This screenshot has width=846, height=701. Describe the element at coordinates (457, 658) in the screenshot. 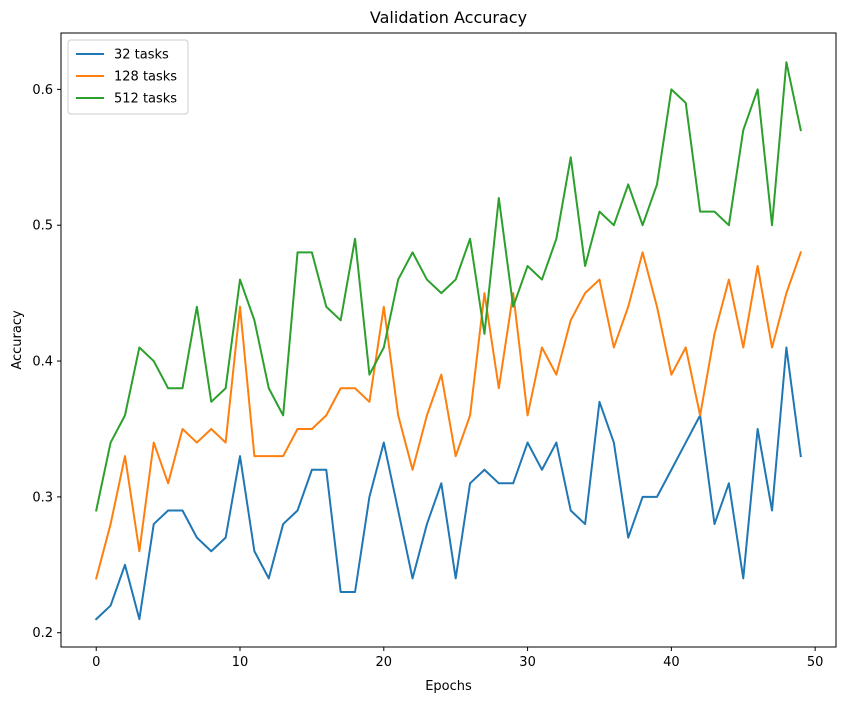

I see `x-axis: 0 10 20 30 40 50` at that location.